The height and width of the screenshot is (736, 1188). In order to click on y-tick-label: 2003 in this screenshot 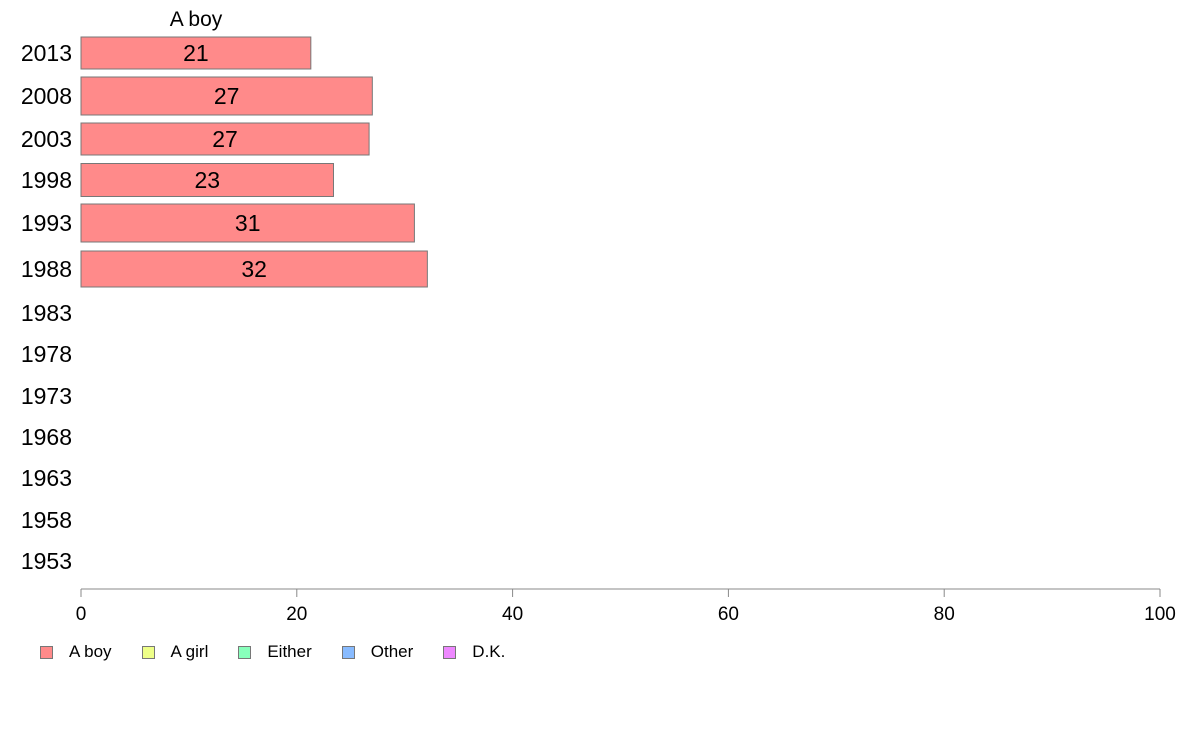, I will do `click(46, 139)`.